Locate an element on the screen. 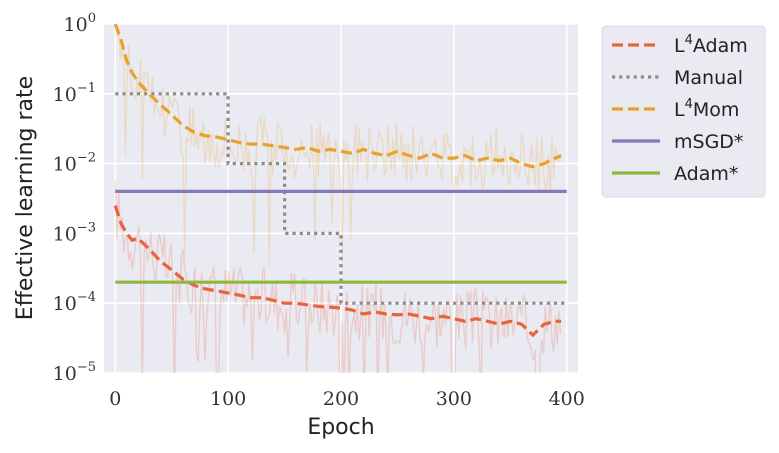 The width and height of the screenshot is (779, 453). legend: L4Adam Manual L4Mom mSGD* Adam* is located at coordinates (683, 111).